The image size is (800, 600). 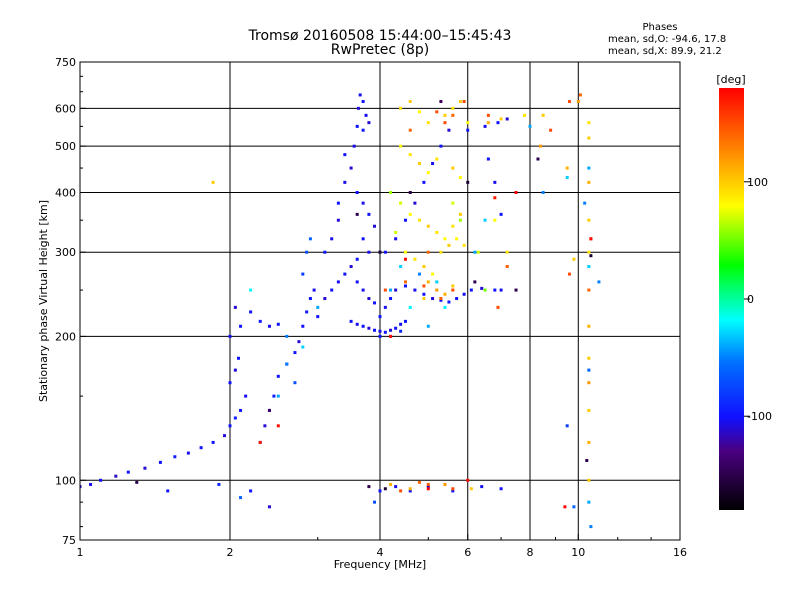 What do you see at coordinates (65, 108) in the screenshot?
I see `y-tick-label: 600` at bounding box center [65, 108].